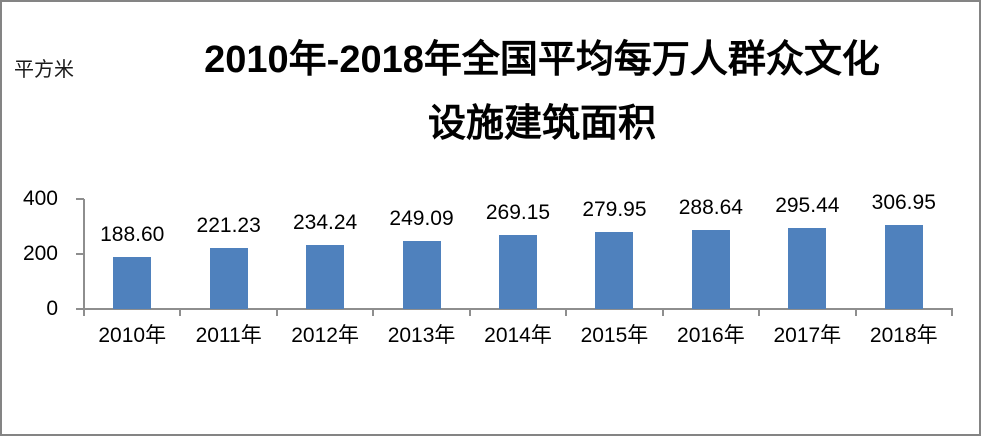 The image size is (981, 436). What do you see at coordinates (807, 205) in the screenshot?
I see `bar-value-label: 295.44` at bounding box center [807, 205].